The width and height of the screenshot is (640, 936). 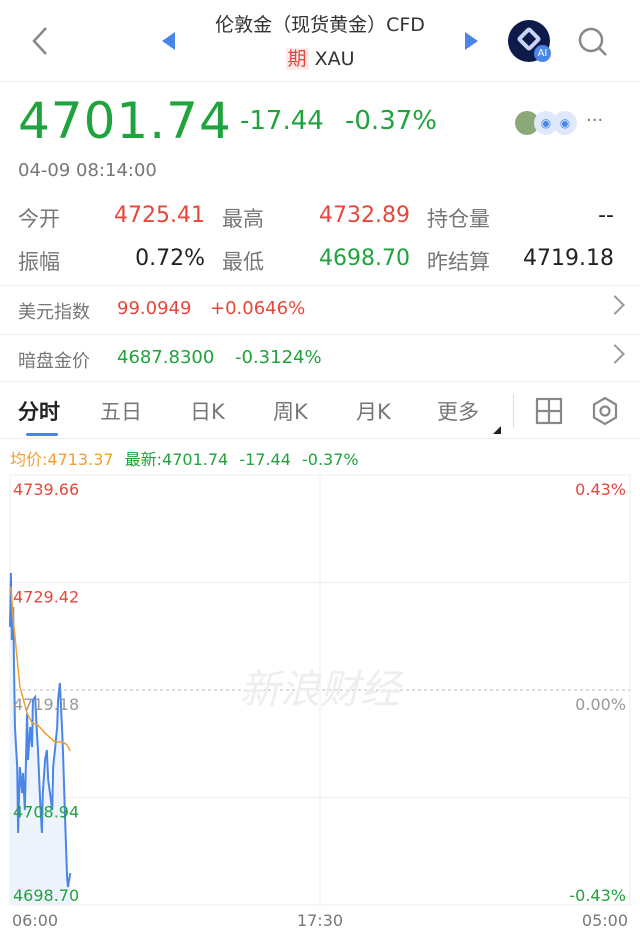 I want to click on price-line, so click(x=40, y=730).